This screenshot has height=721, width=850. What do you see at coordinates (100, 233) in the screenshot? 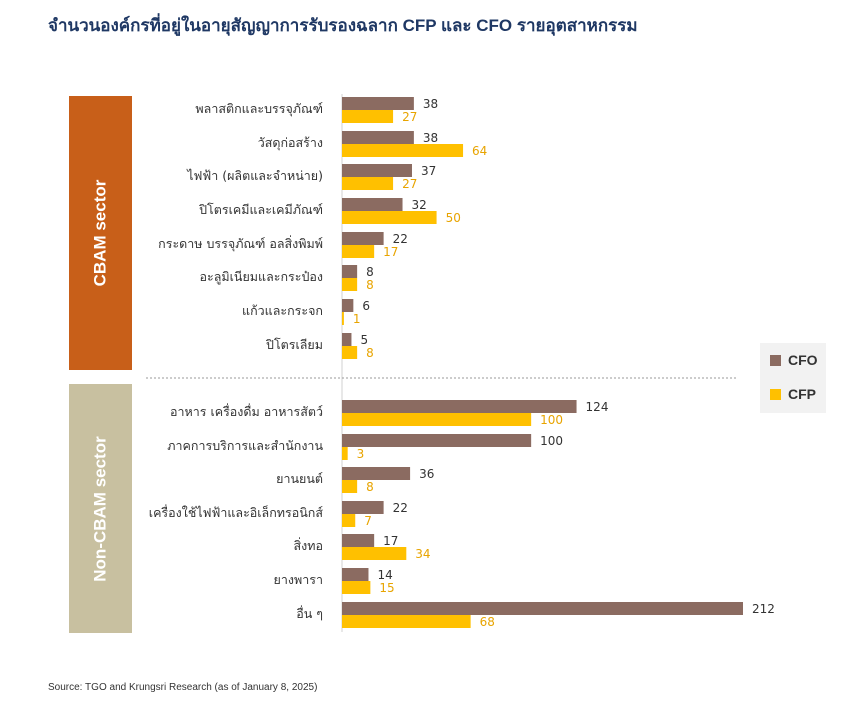
I see `cbam-sector-band: CBAM sector` at bounding box center [100, 233].